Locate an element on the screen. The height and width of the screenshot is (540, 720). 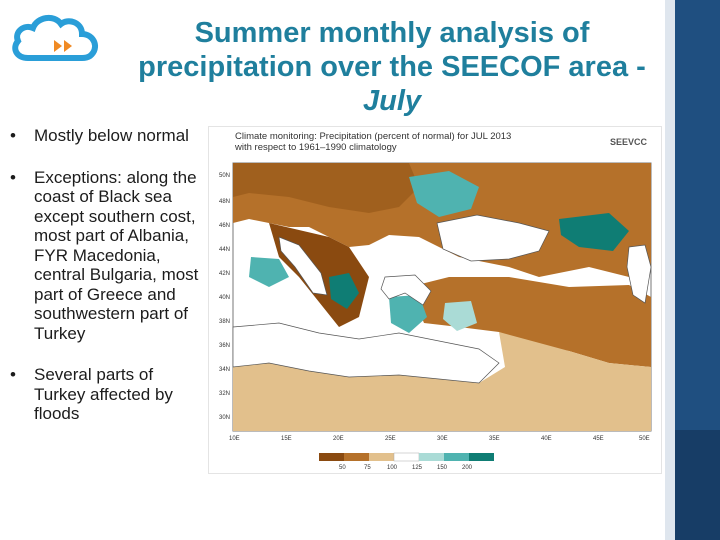
lon-label: 15E is located at coordinates (286, 439).